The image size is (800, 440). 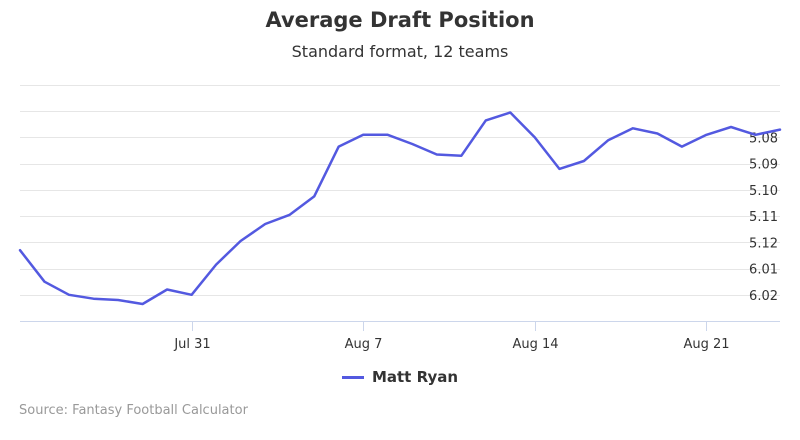 What do you see at coordinates (763, 165) in the screenshot?
I see `y-tick-label: 5.09` at bounding box center [763, 165].